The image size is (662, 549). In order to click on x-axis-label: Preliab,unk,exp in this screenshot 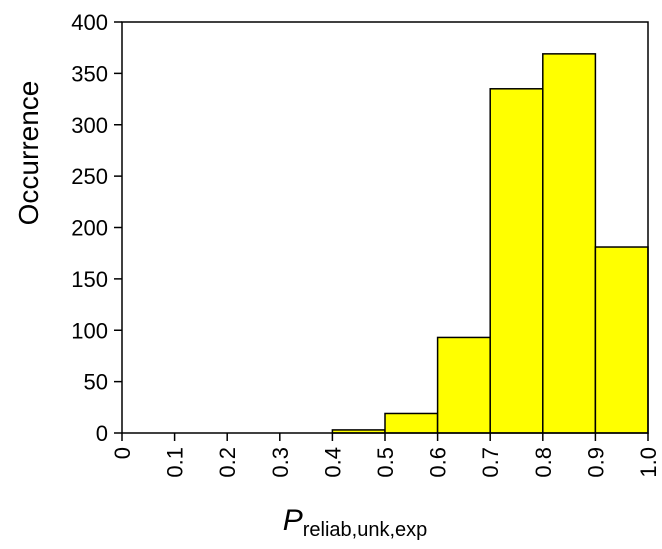, I will do `click(355, 522)`.